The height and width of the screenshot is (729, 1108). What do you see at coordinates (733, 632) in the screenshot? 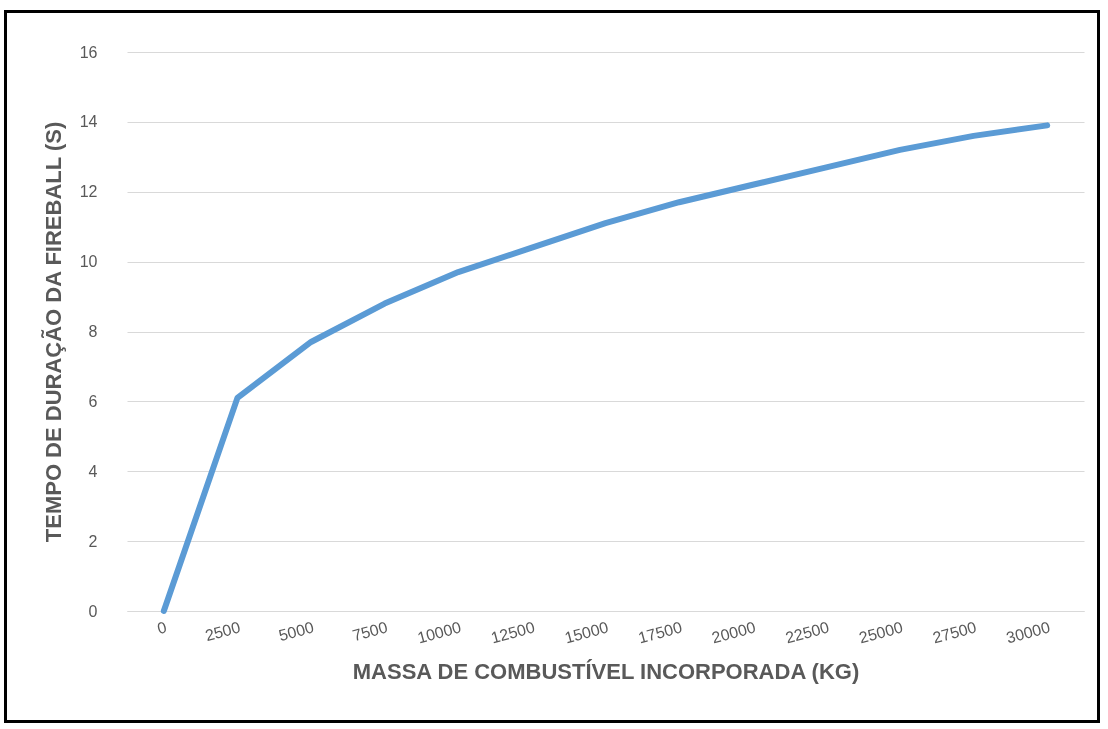
I see `x-tick-label: 20000` at bounding box center [733, 632].